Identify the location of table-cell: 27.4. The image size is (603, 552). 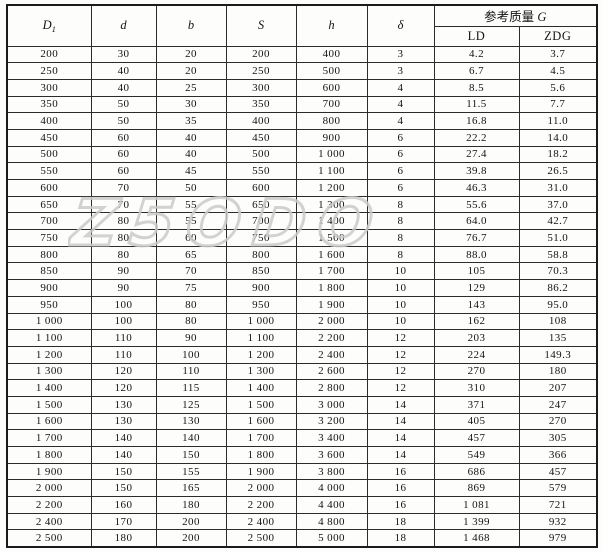
(476, 154).